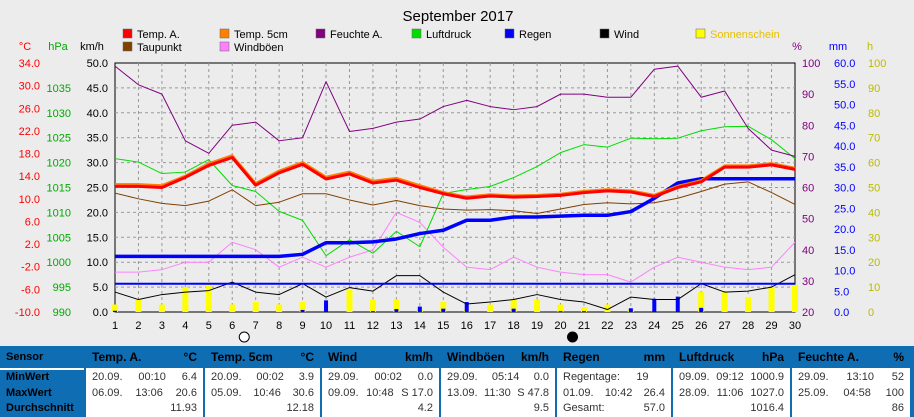  What do you see at coordinates (42, 358) in the screenshot?
I see `row-label-sensor: Sensor` at bounding box center [42, 358].